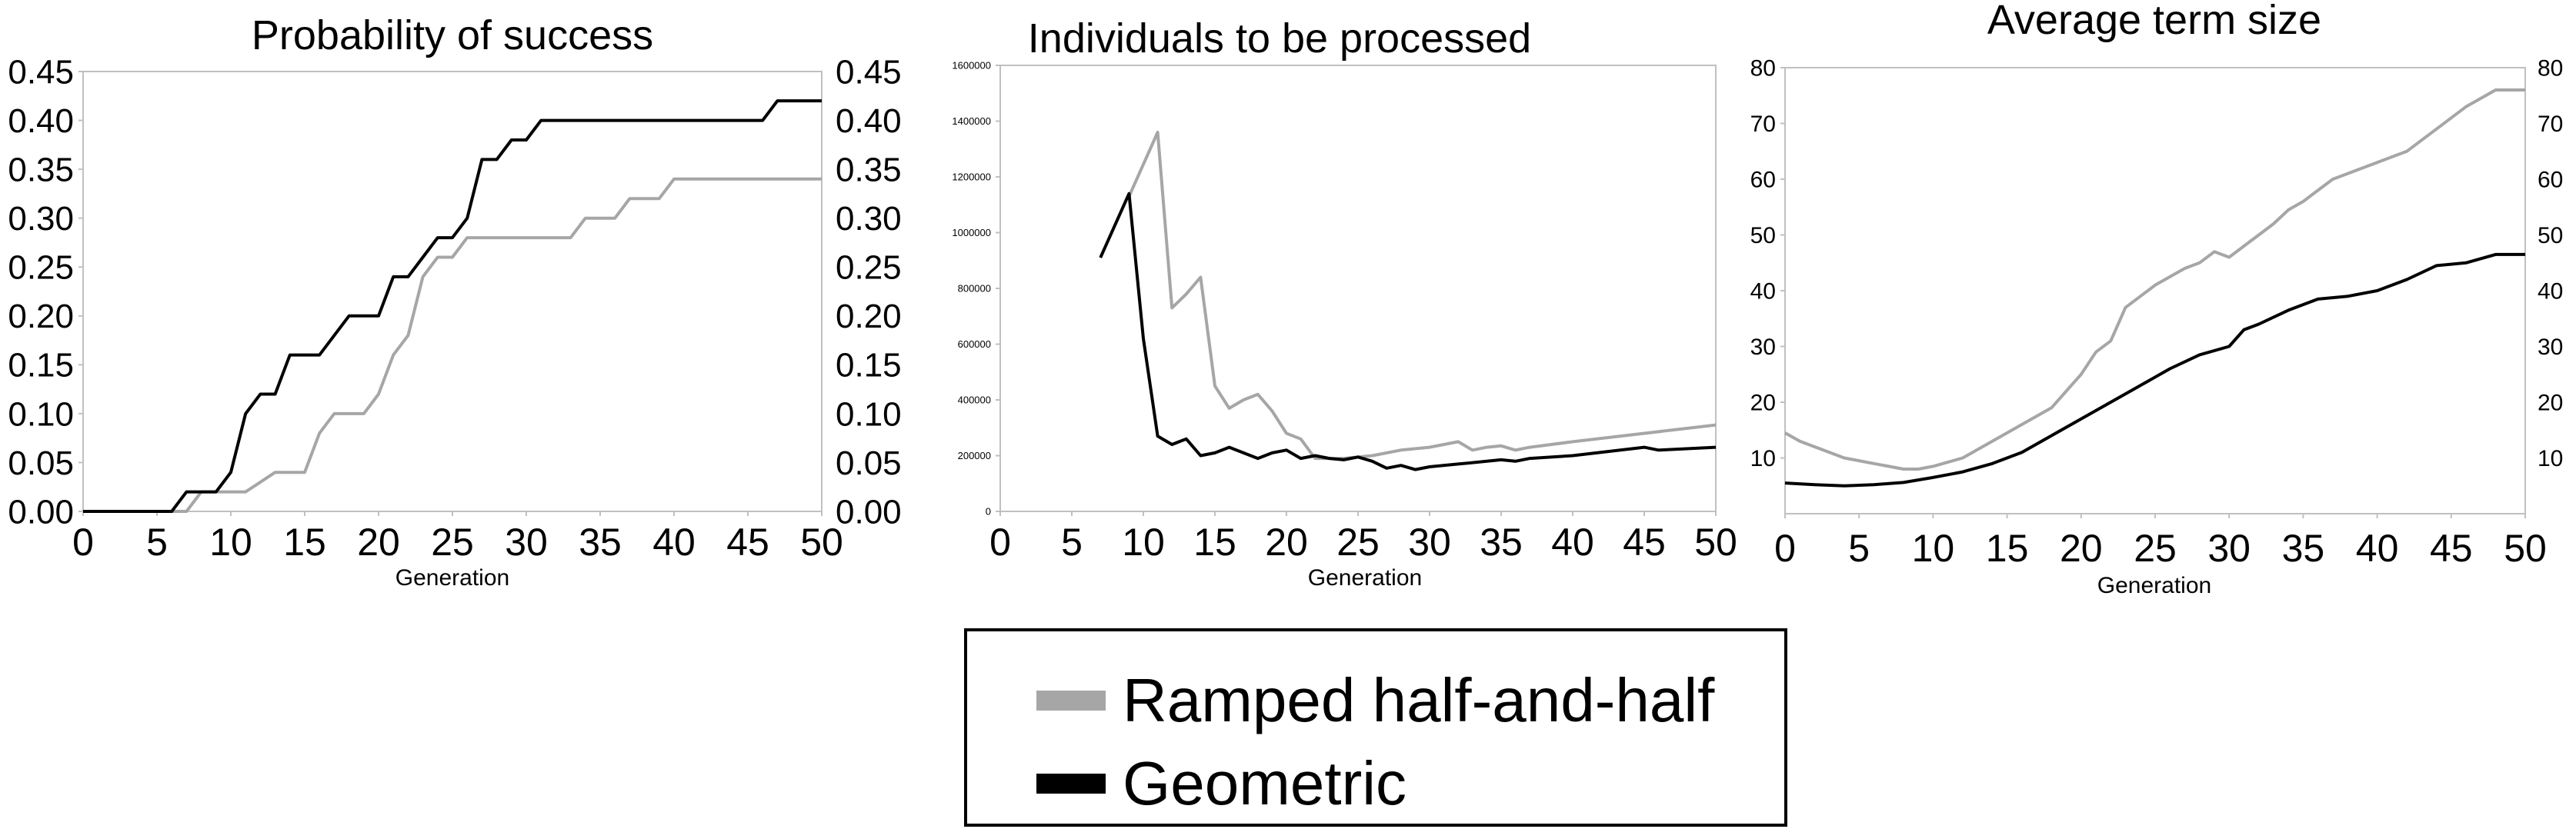 Image resolution: width=2576 pixels, height=829 pixels. Describe the element at coordinates (41, 121) in the screenshot. I see `y-tick-label: 0.40` at that location.